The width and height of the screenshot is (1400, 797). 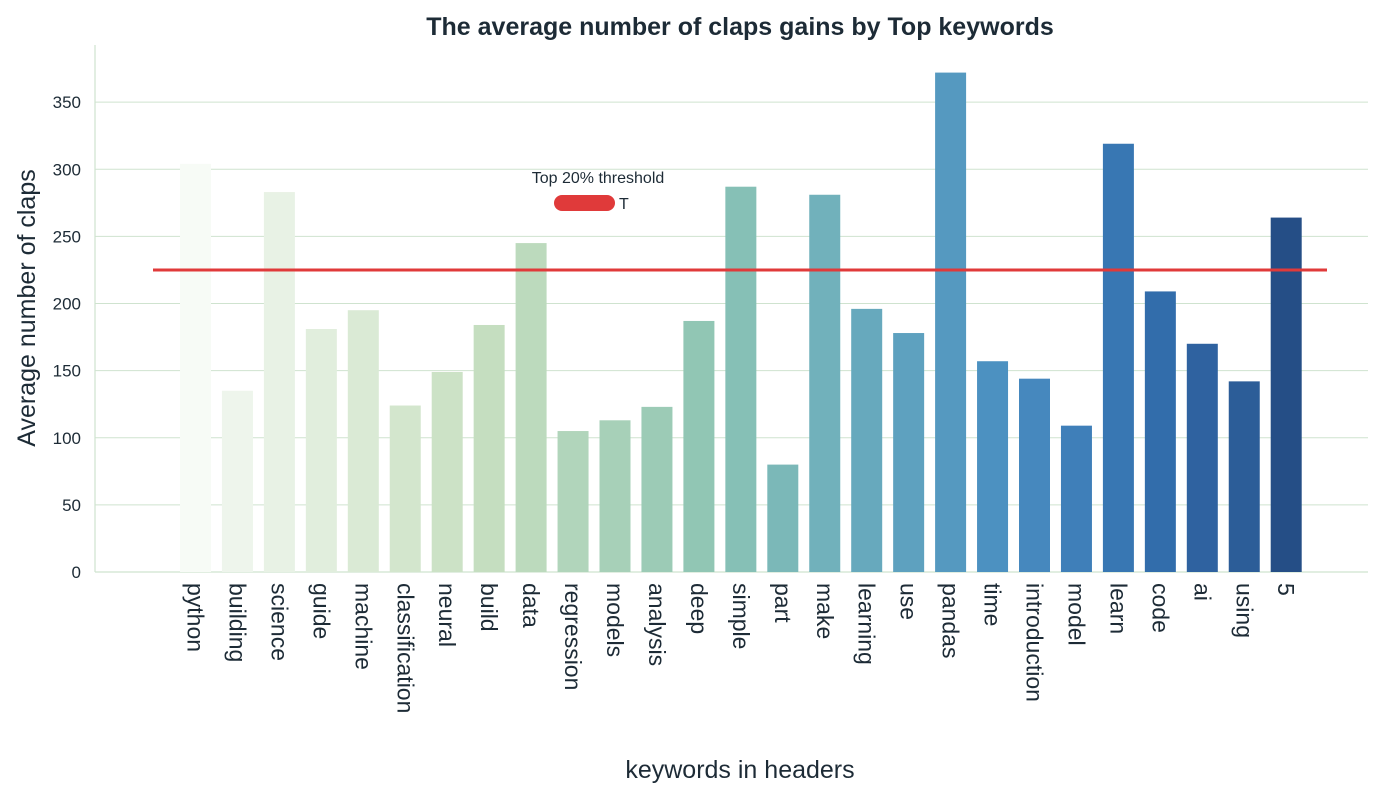 What do you see at coordinates (1118, 608) in the screenshot?
I see `x-tick-label: learn` at bounding box center [1118, 608].